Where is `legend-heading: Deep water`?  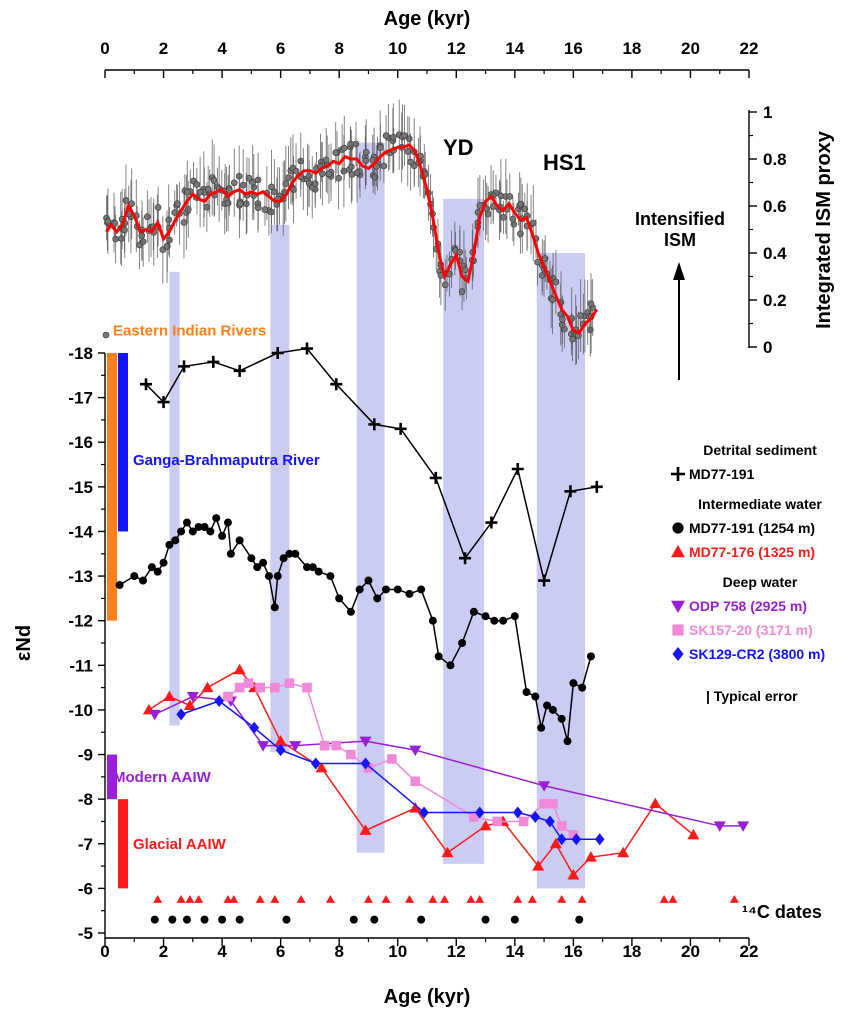
legend-heading: Deep water is located at coordinates (760, 582).